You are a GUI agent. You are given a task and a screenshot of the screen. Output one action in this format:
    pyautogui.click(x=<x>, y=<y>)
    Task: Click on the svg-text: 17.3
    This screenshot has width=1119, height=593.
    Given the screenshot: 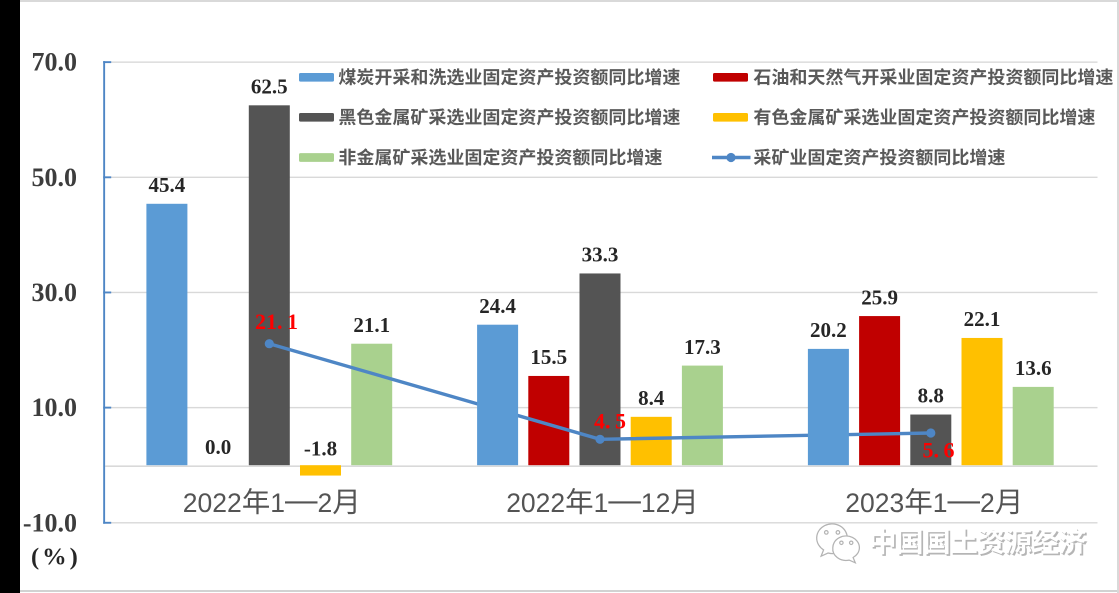 What is the action you would take?
    pyautogui.click(x=702, y=347)
    